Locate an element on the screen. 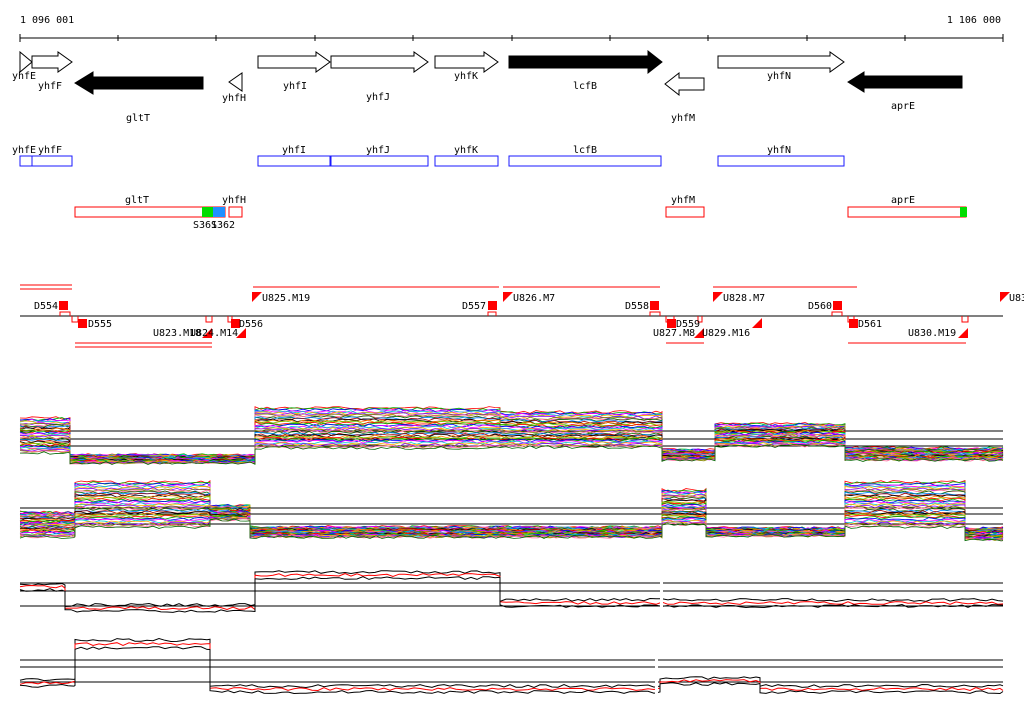 Image resolution: width=1024 pixels, height=714 pixels. transcript-marker-green-aprE is located at coordinates (963, 212).